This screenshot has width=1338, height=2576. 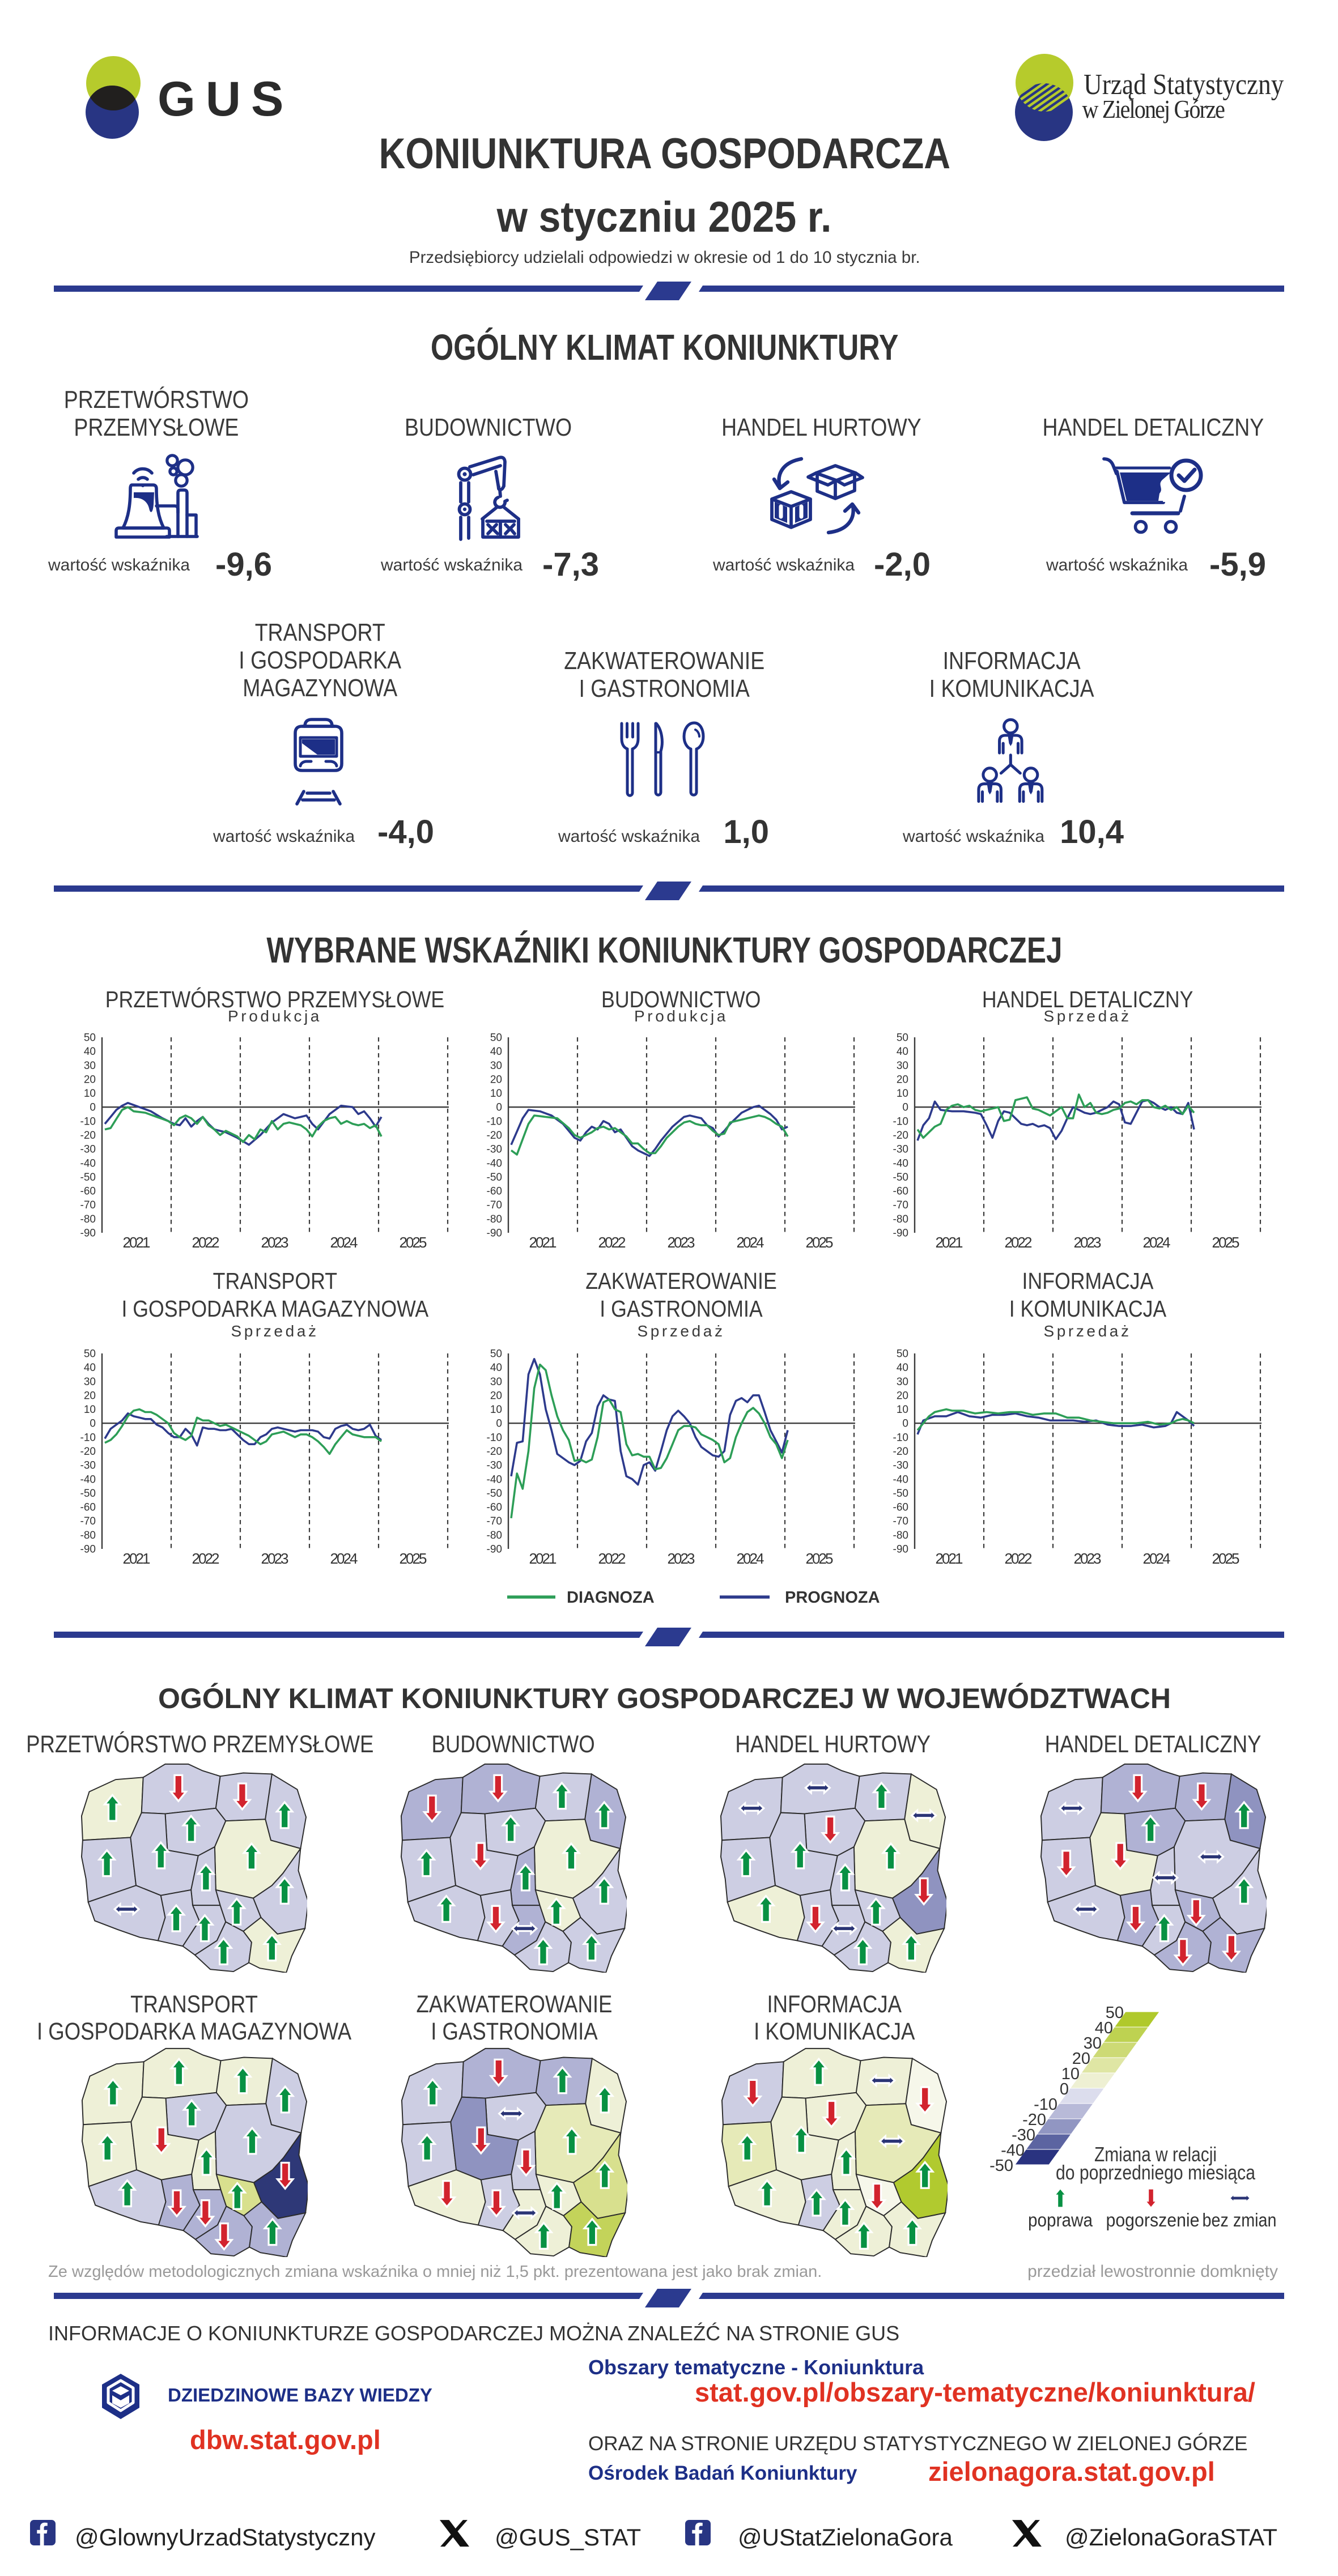 What do you see at coordinates (1155, 2154) in the screenshot?
I see `svg-text: Zmiana w relacji` at bounding box center [1155, 2154].